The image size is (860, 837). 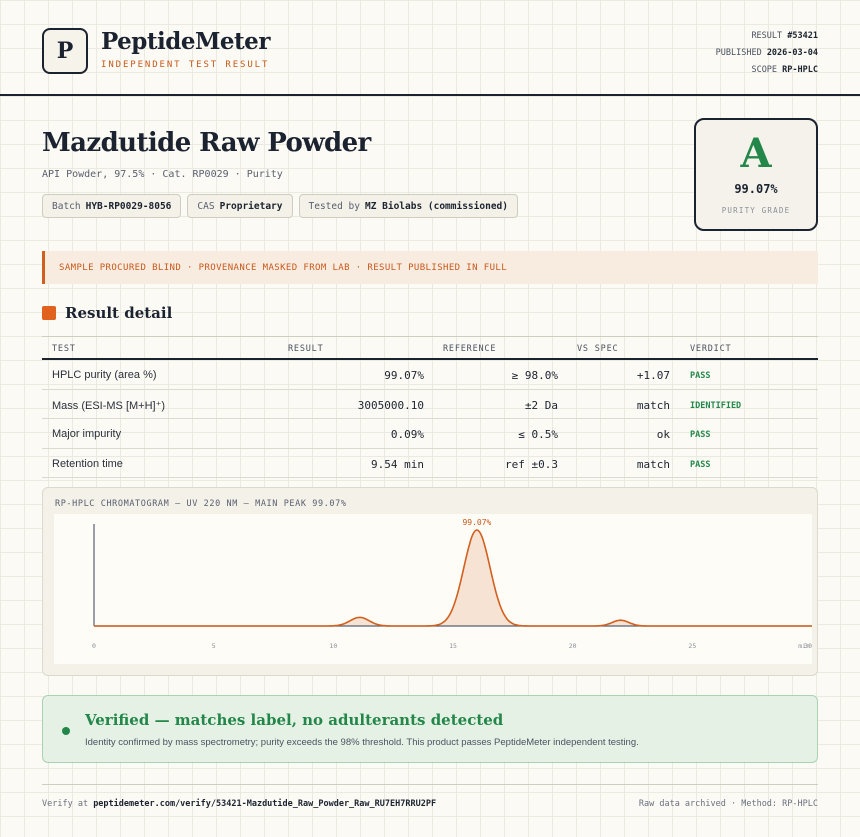 What do you see at coordinates (764, 70) in the screenshot?
I see `scope-label: SCOPE` at bounding box center [764, 70].